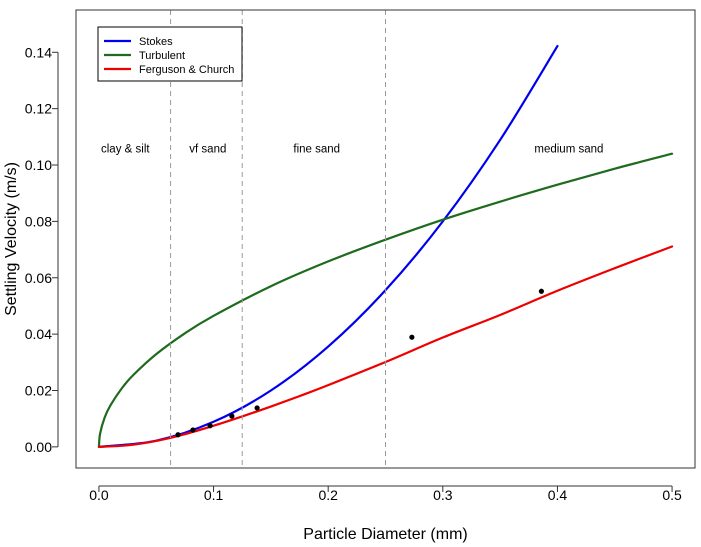 Image resolution: width=701 pixels, height=547 pixels. Describe the element at coordinates (186, 70) in the screenshot. I see `legend-label-ferguson-church: Ferguson & Church` at that location.